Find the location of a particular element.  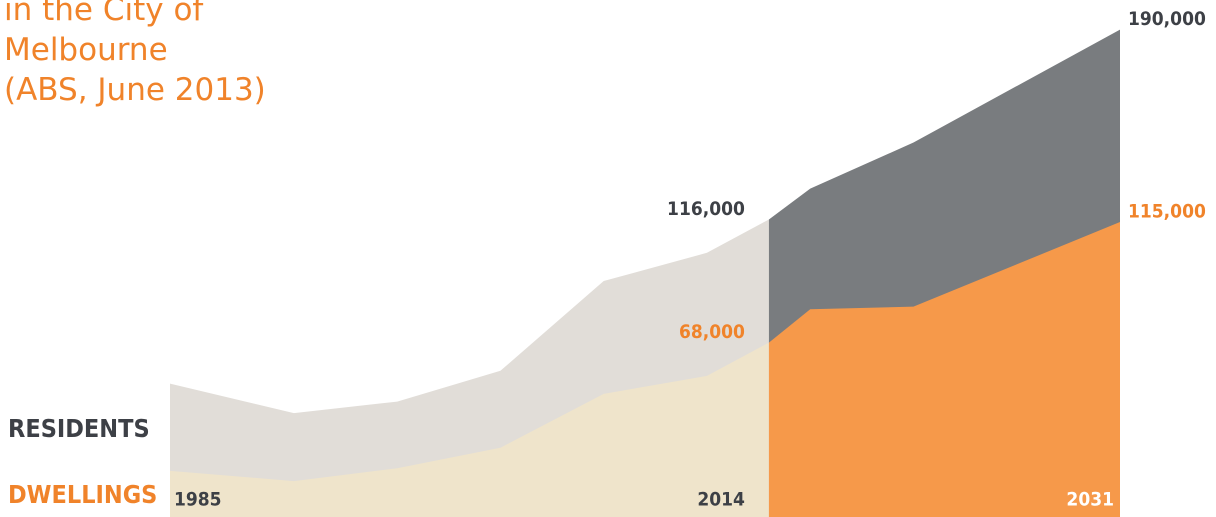

x-tick-label: 2014 is located at coordinates (721, 500).